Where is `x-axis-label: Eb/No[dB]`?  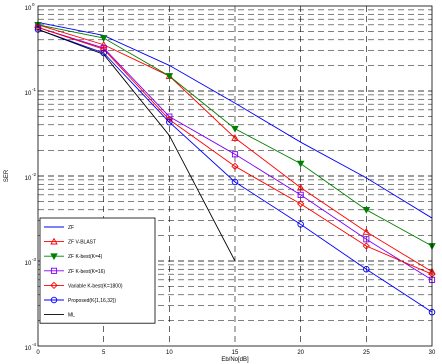 x-axis-label: Eb/No[dB] is located at coordinates (235, 360).